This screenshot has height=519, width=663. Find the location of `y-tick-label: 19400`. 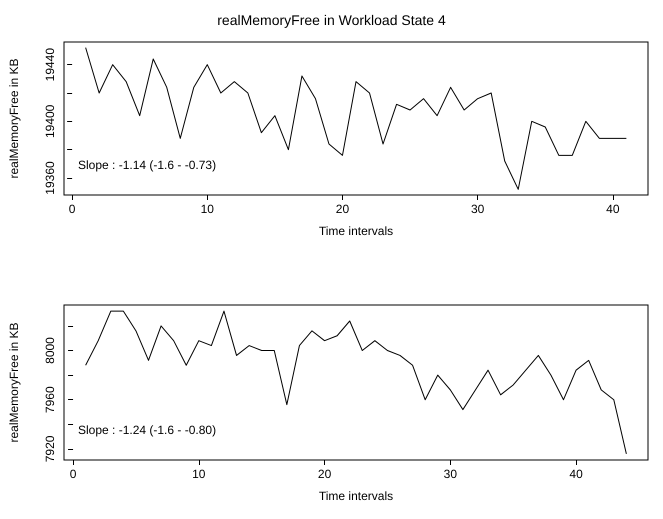

y-tick-label: 19400 is located at coordinates (50, 121).